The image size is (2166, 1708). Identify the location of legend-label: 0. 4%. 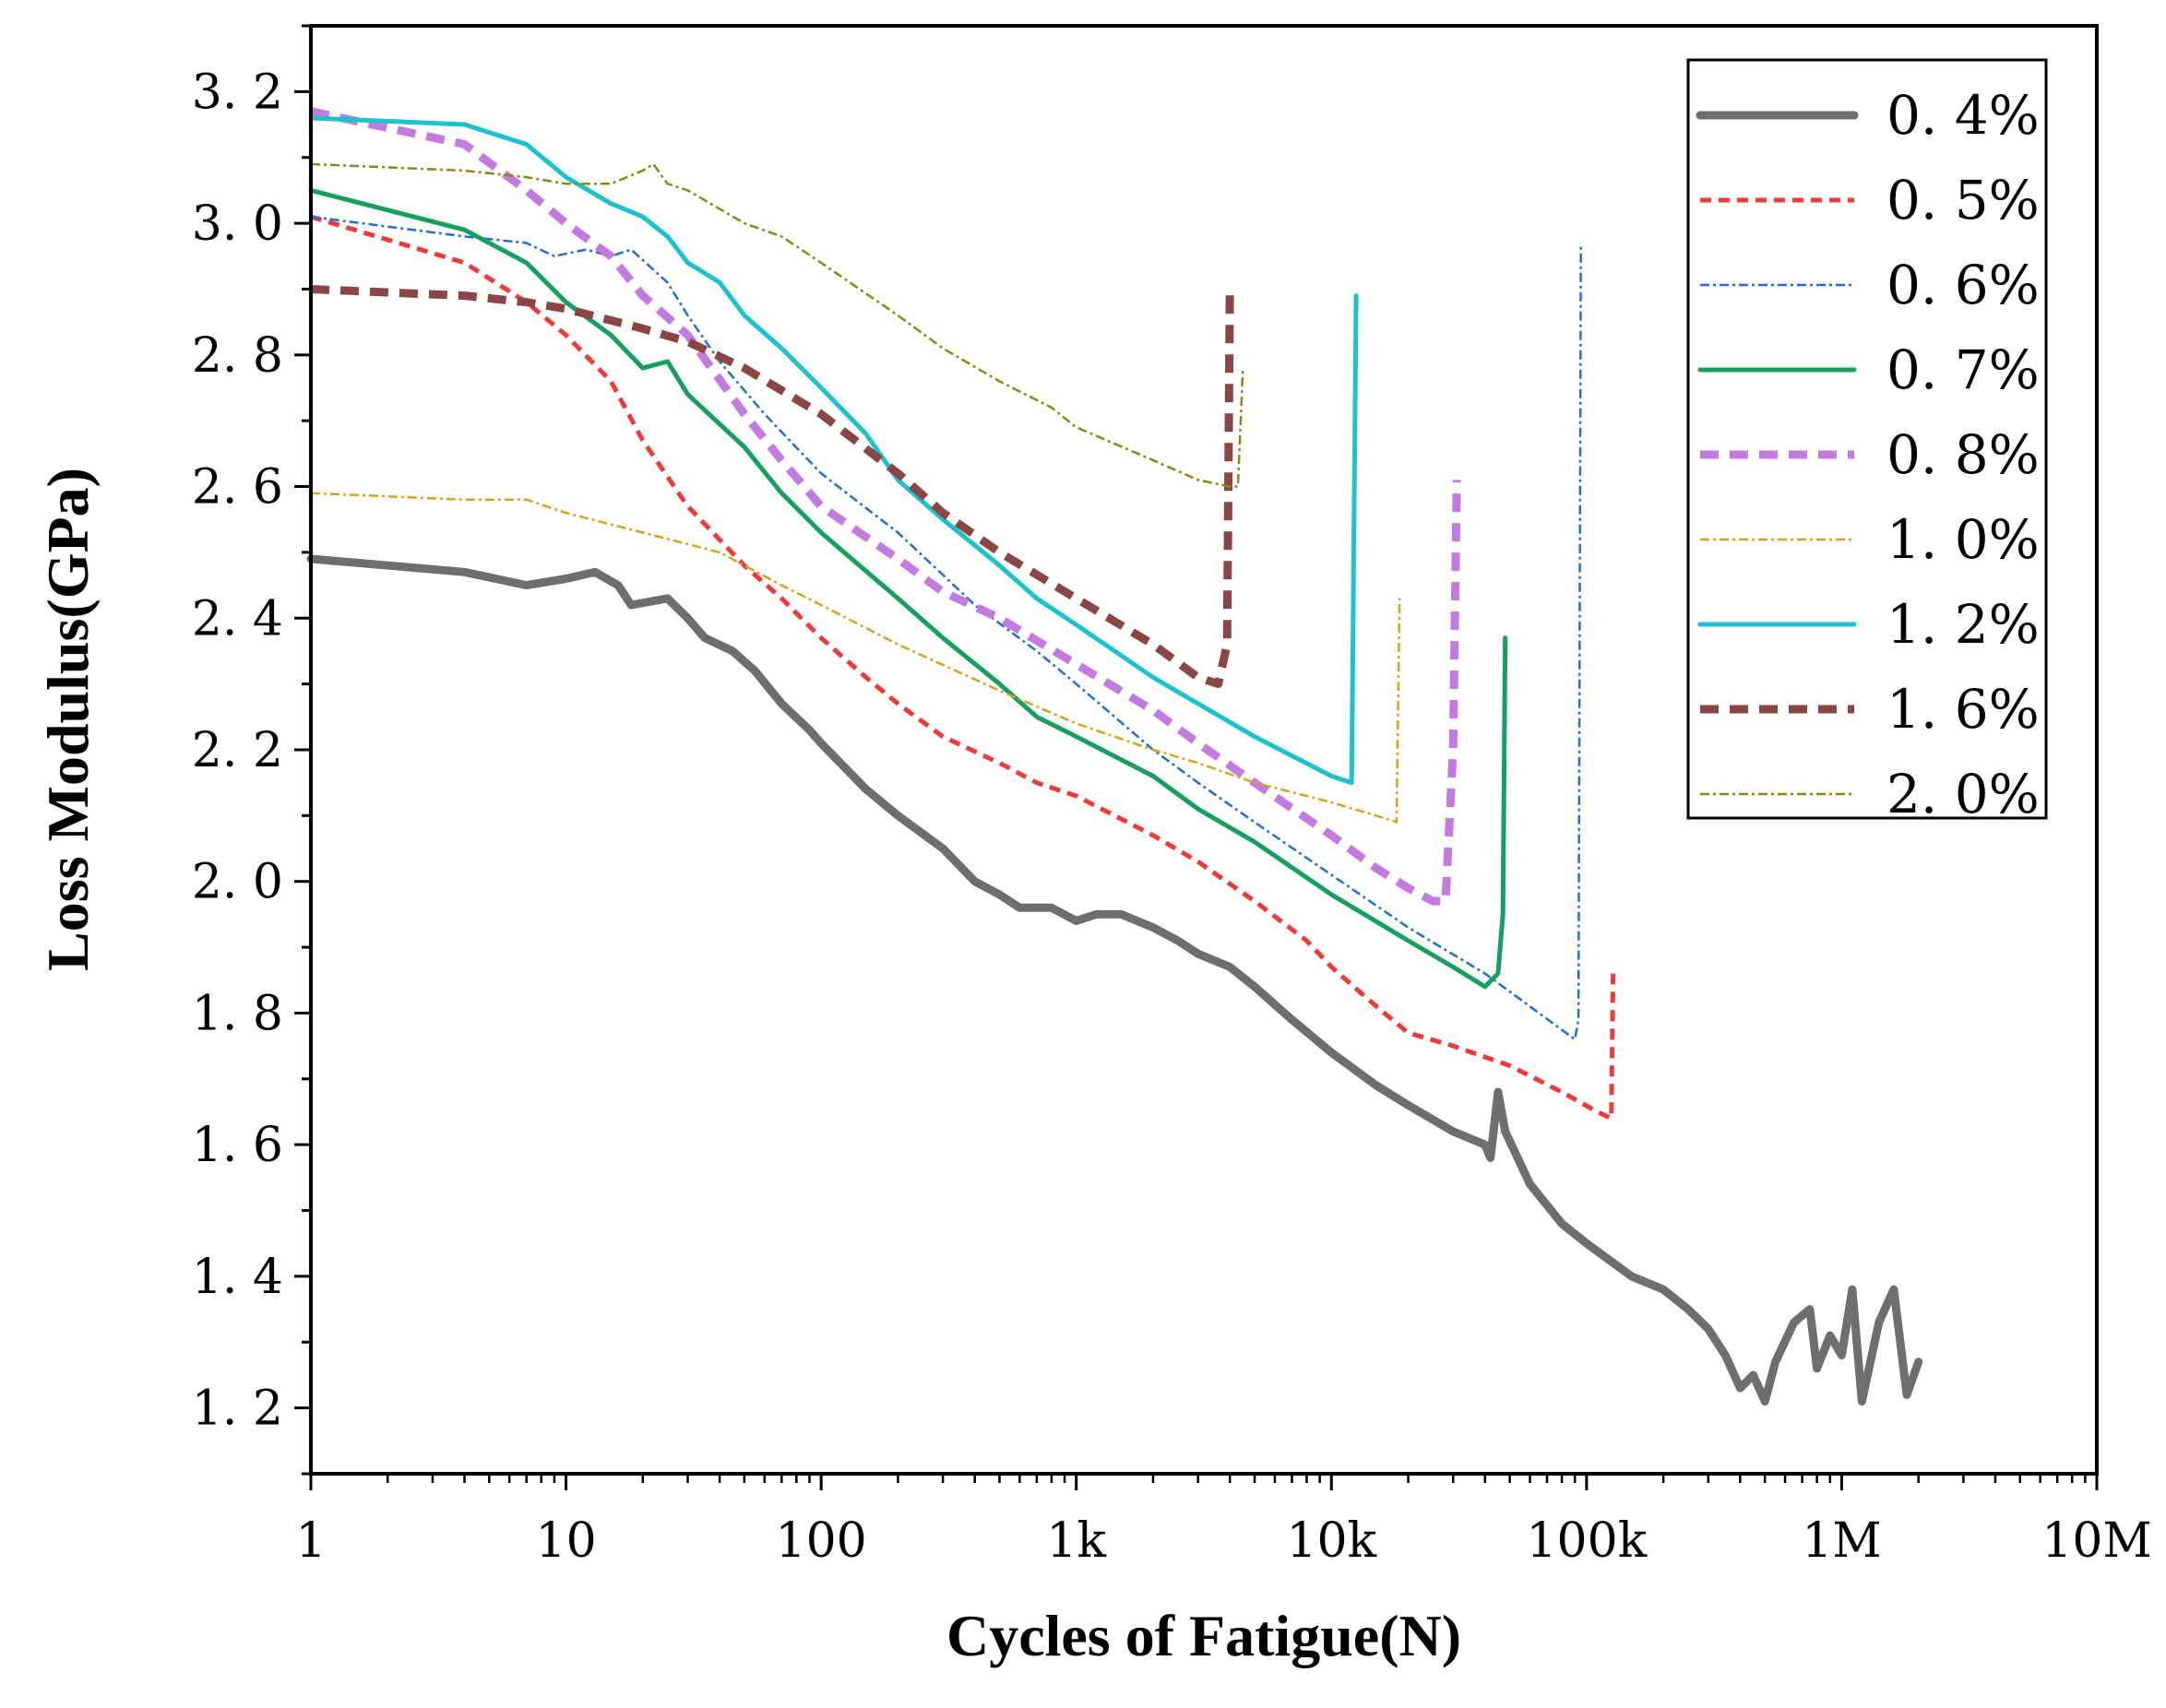
(1963, 116).